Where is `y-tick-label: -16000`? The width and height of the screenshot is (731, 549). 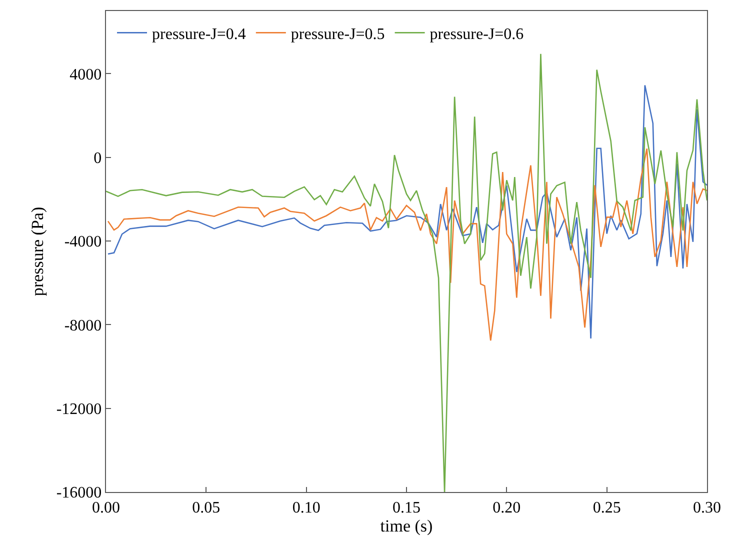 y-tick-label: -16000 is located at coordinates (79, 493).